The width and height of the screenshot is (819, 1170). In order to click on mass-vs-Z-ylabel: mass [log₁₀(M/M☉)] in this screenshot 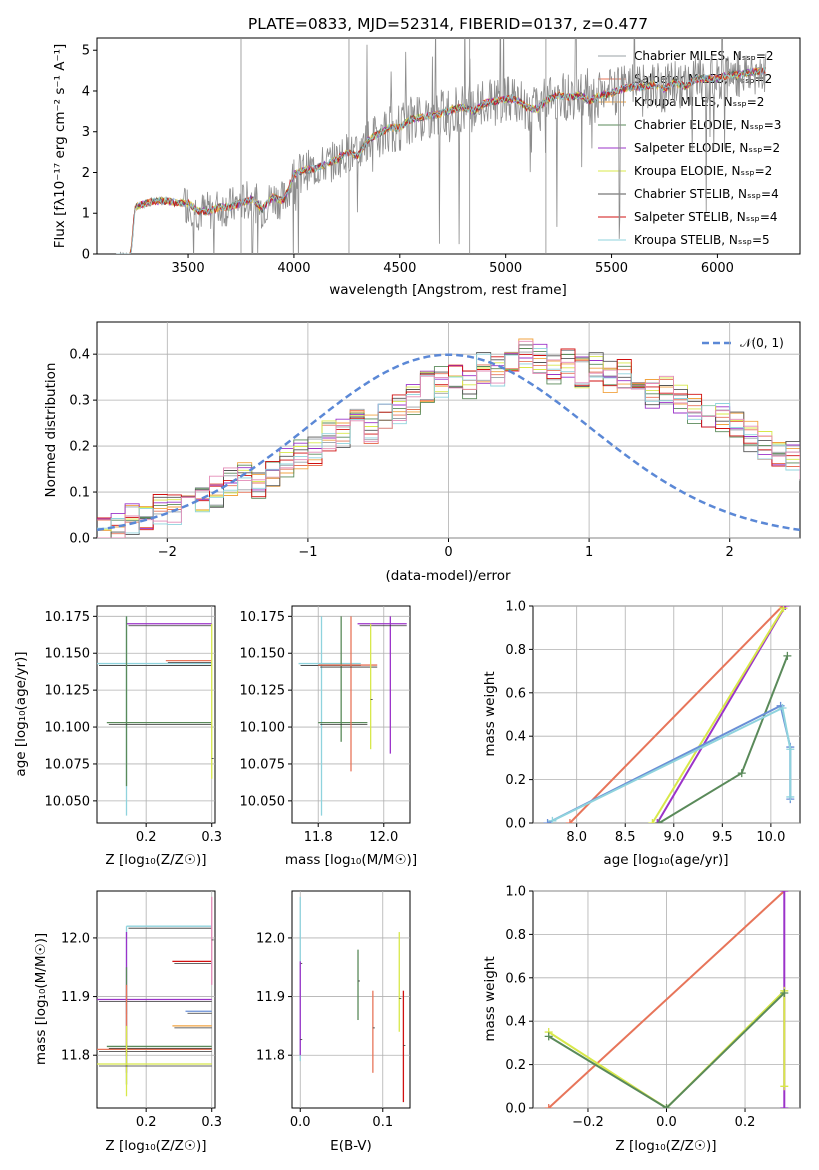, I will do `click(41, 999)`.